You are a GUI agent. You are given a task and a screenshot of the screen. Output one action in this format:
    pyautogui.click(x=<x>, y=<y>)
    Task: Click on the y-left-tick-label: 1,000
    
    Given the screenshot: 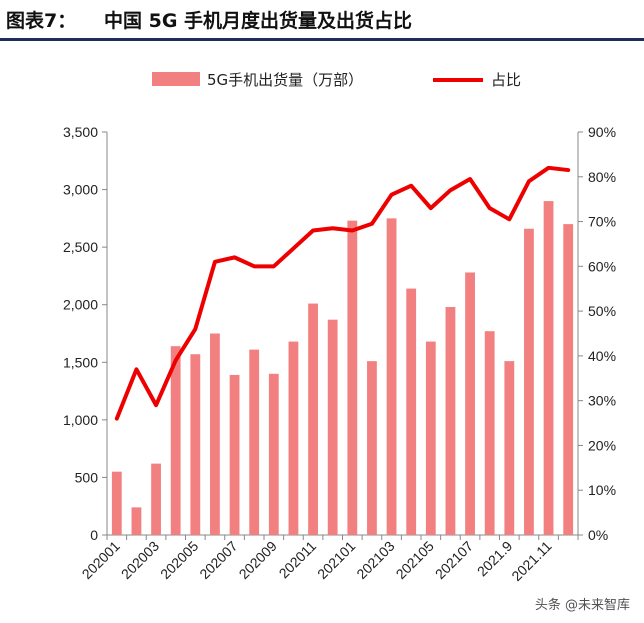 What is the action you would take?
    pyautogui.click(x=80, y=420)
    